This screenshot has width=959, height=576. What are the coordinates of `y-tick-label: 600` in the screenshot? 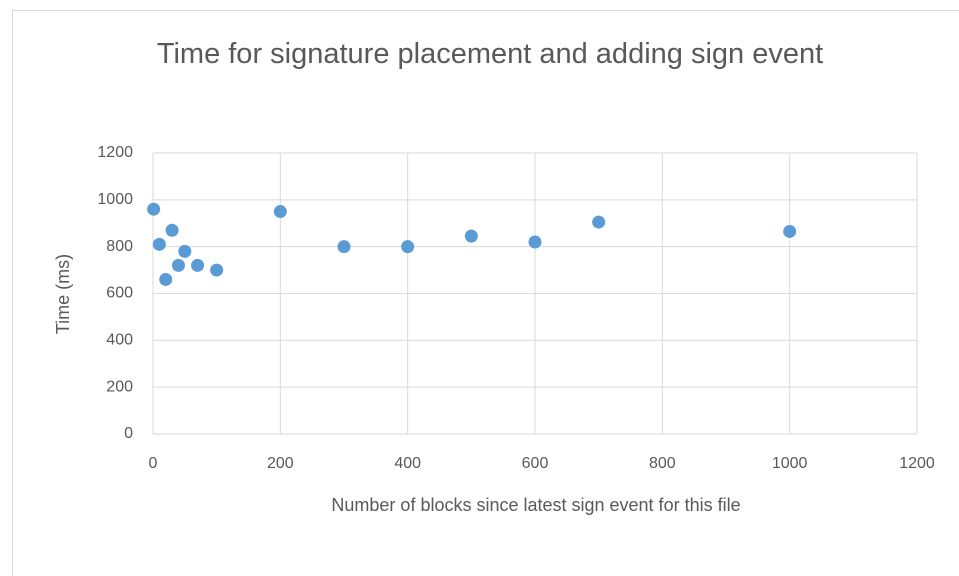 It's located at (119, 293).